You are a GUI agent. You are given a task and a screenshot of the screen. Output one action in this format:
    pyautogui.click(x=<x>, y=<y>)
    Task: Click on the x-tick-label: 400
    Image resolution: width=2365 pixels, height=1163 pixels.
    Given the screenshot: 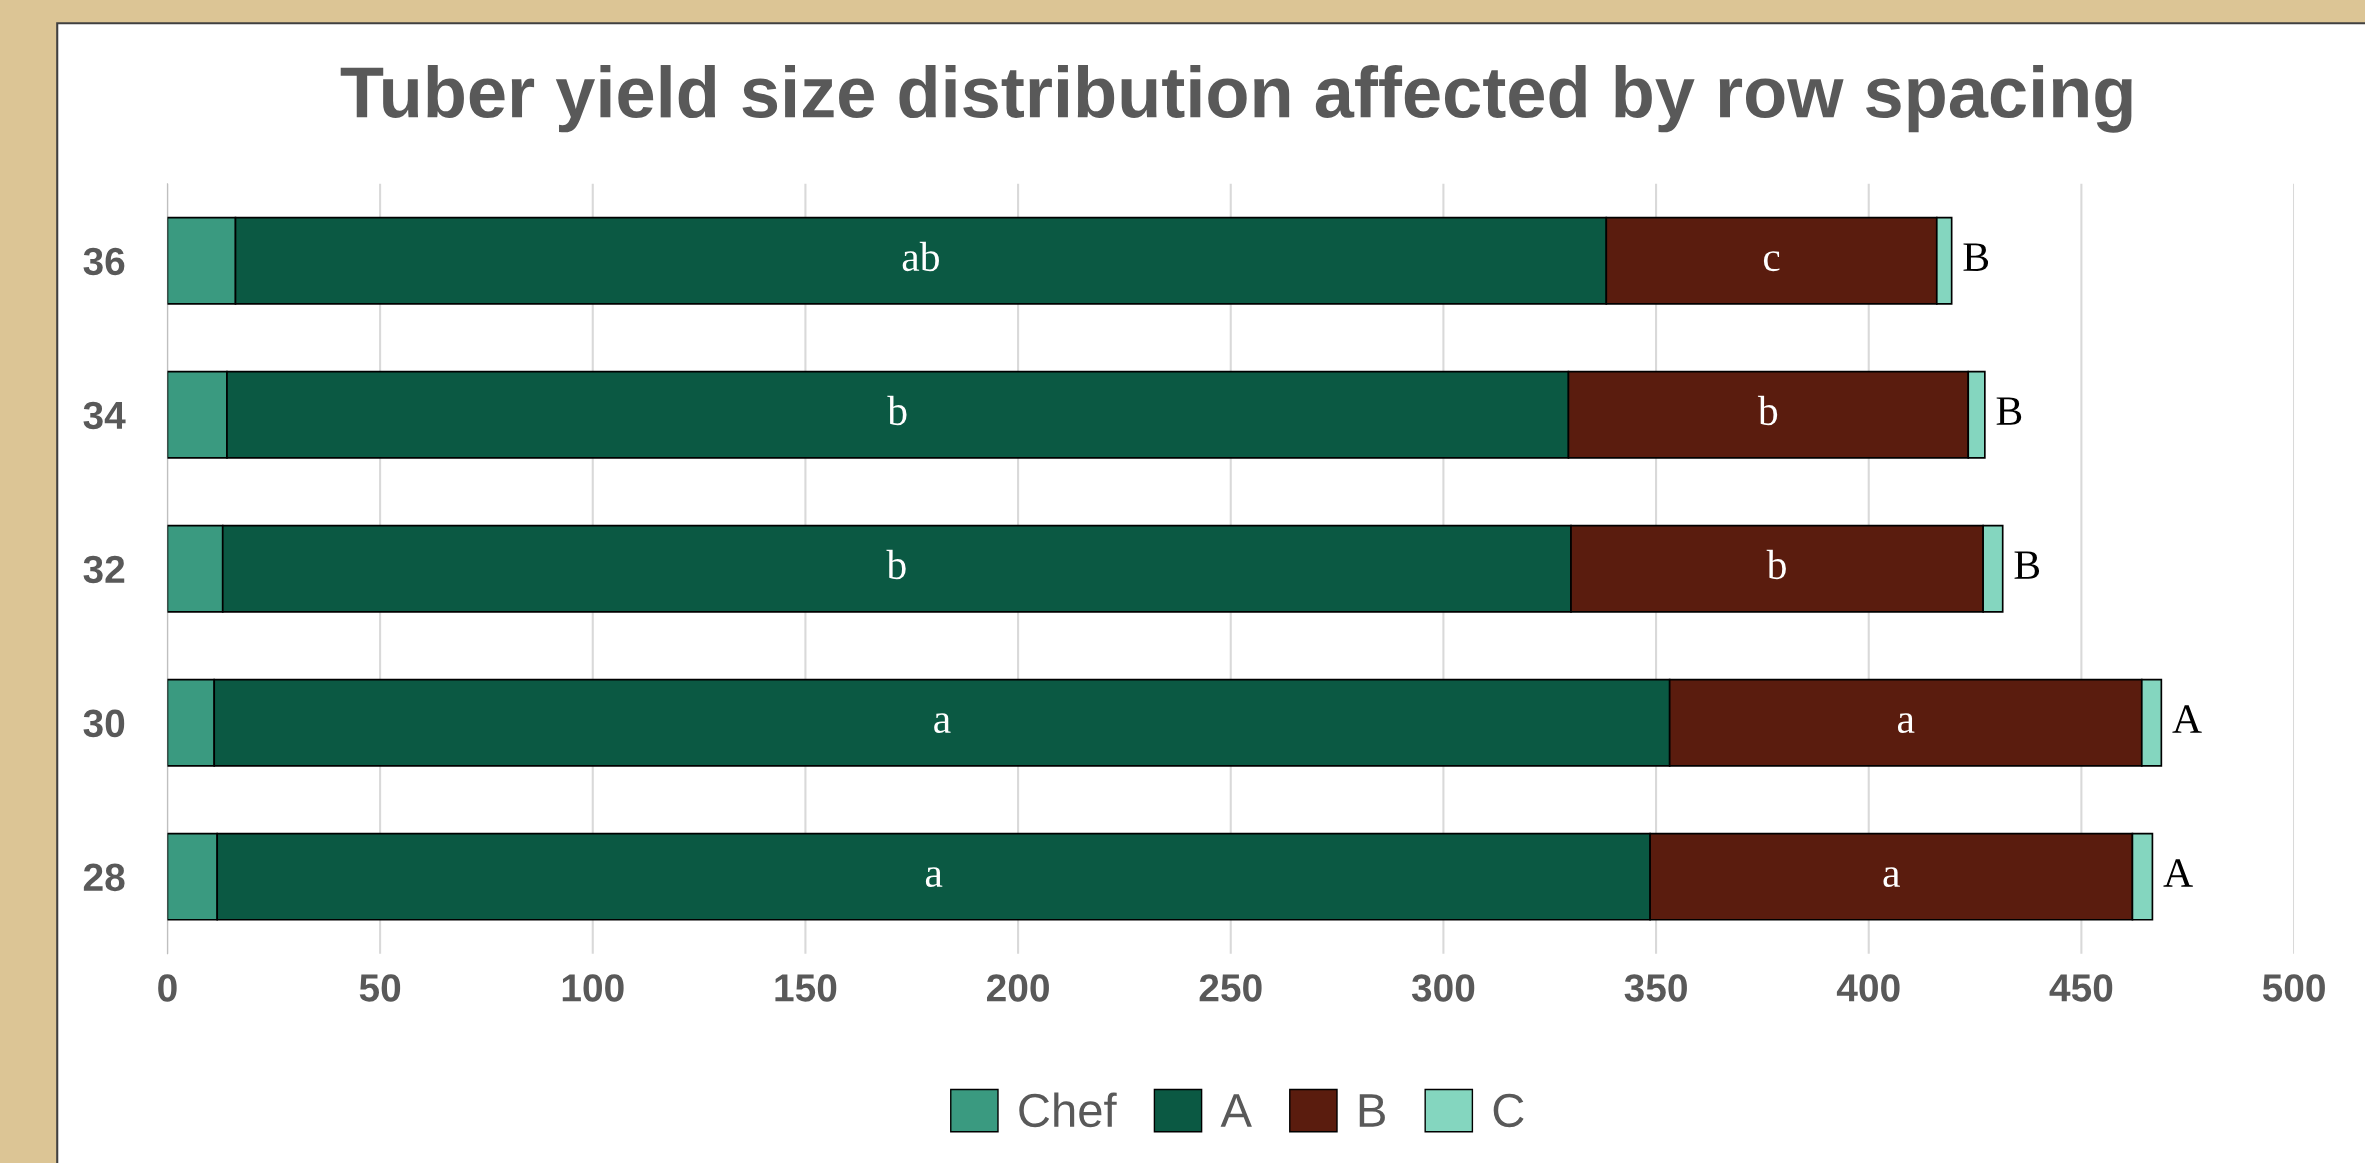 What is the action you would take?
    pyautogui.click(x=1868, y=988)
    